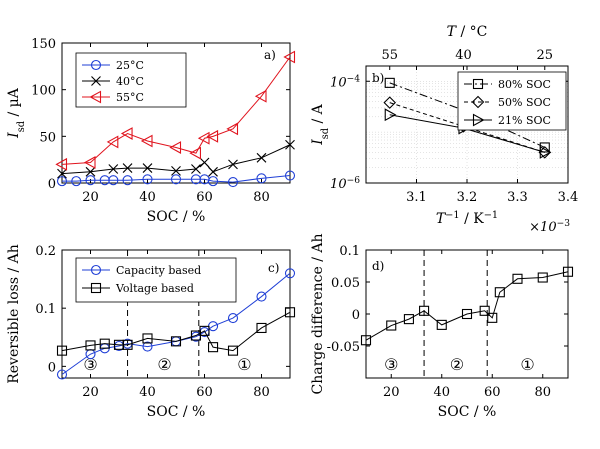 The height and width of the screenshot is (449, 600). Describe the element at coordinates (343, 347) in the screenshot. I see `y-tick-label: -0.05` at that location.